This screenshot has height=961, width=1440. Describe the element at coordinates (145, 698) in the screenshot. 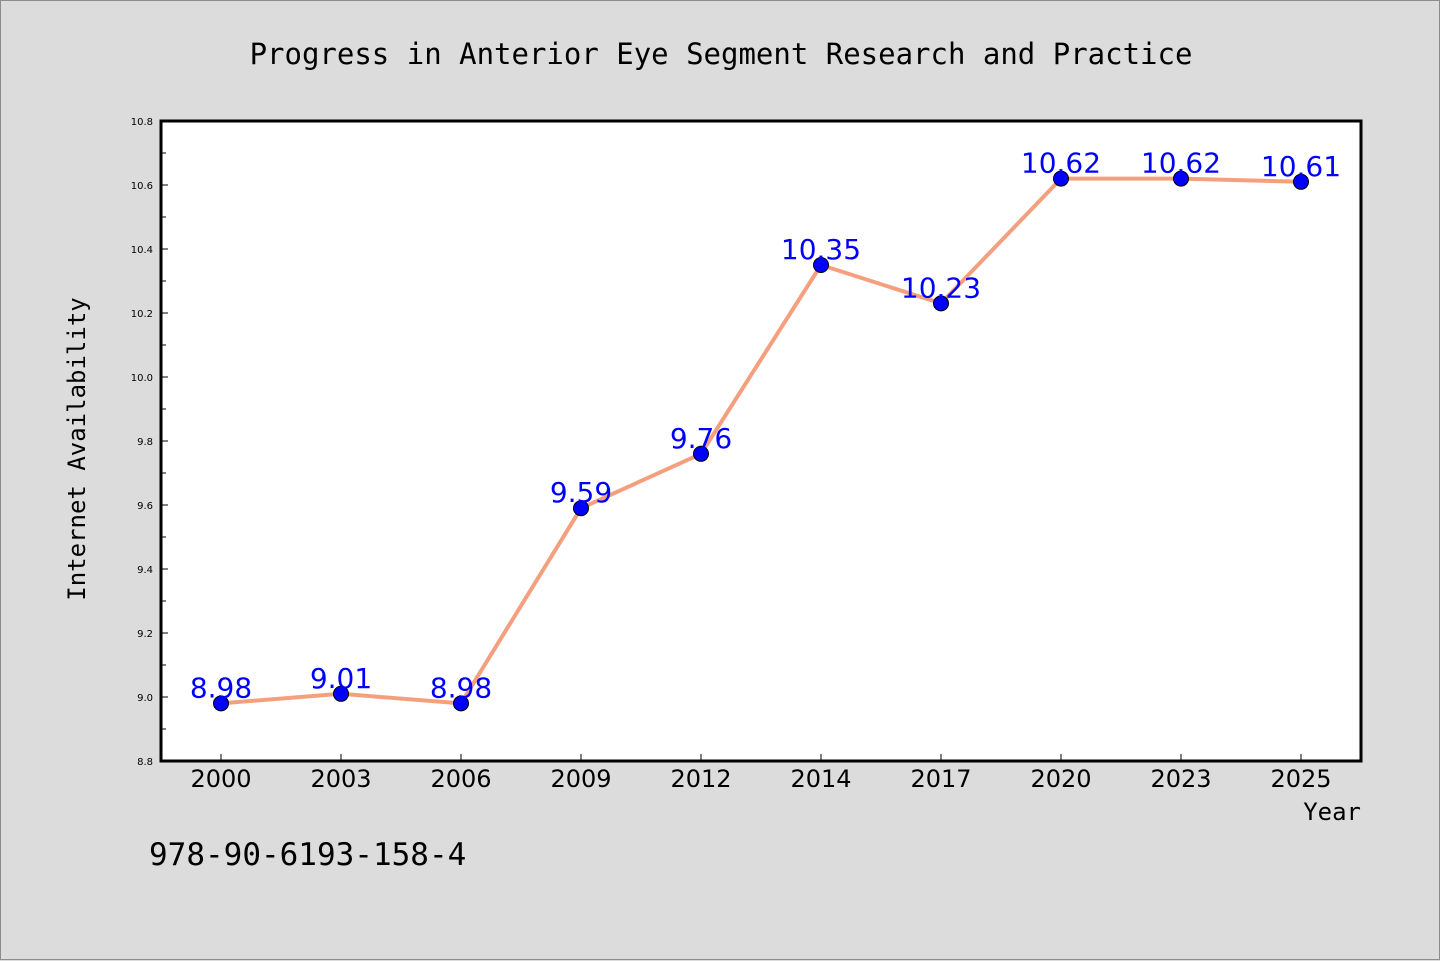

I see `y-tick-label: 9.0` at that location.